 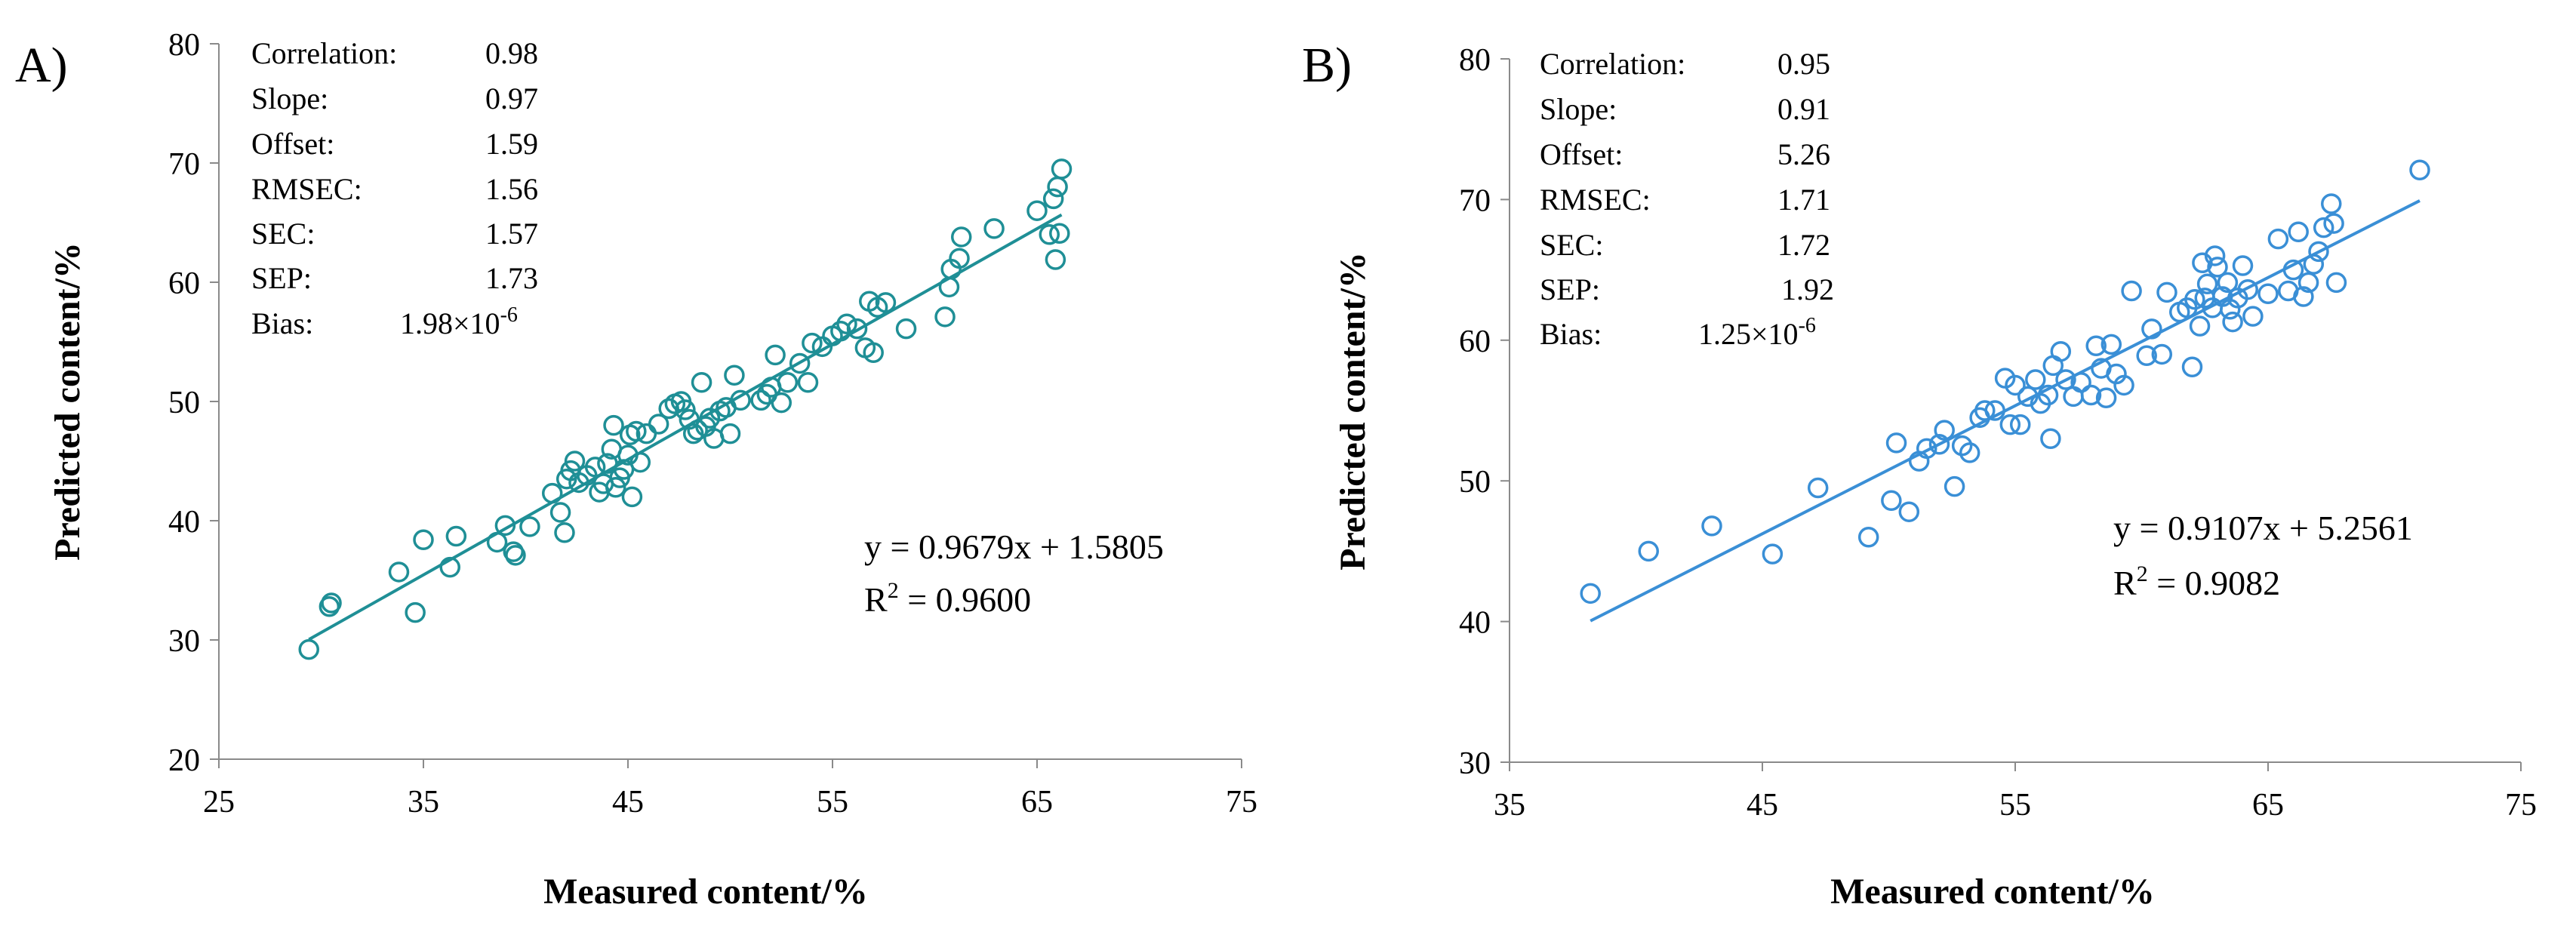 What do you see at coordinates (1571, 245) in the screenshot?
I see `stat-label: SEC:` at bounding box center [1571, 245].